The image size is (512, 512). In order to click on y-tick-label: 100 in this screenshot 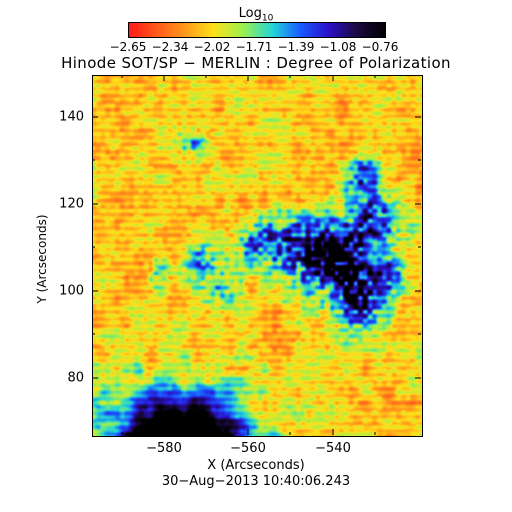, I will do `click(71, 291)`.